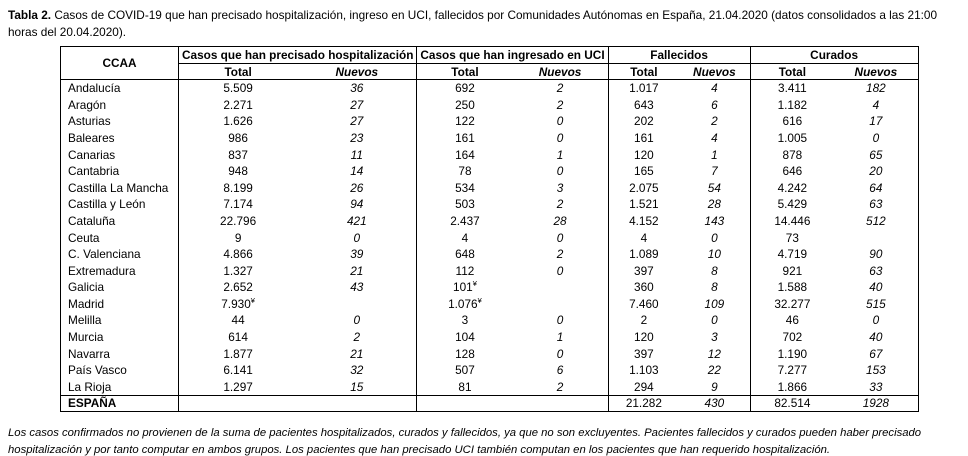 This screenshot has height=456, width=968. I want to click on total-cell: 164, so click(464, 154).